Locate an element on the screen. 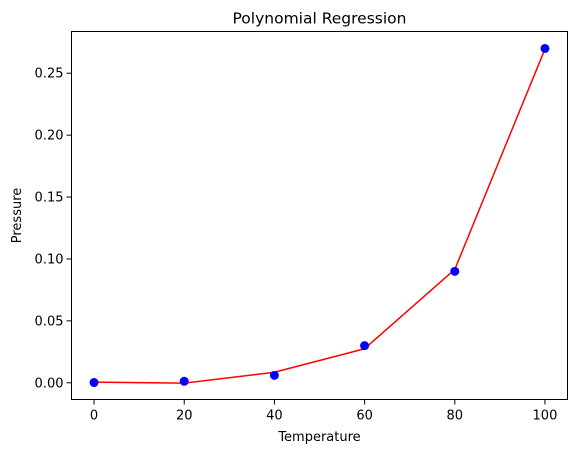 The height and width of the screenshot is (455, 576). y-tick-label: 0.20 is located at coordinates (49, 136).